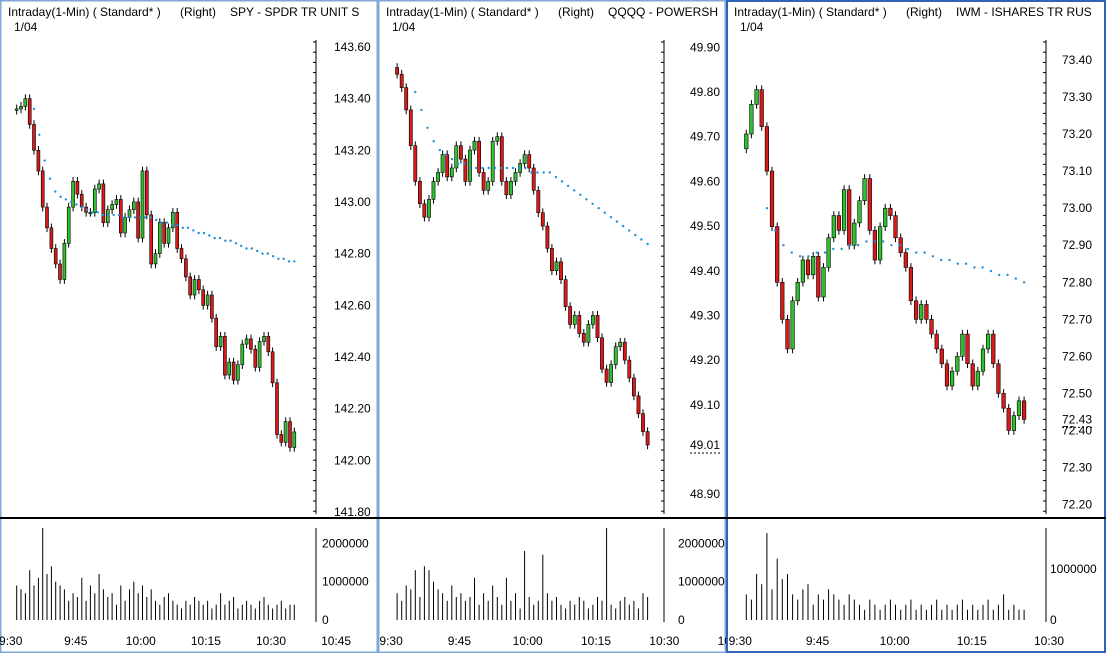  I want to click on spy-volume-tick-label: 1000000, so click(345, 582).